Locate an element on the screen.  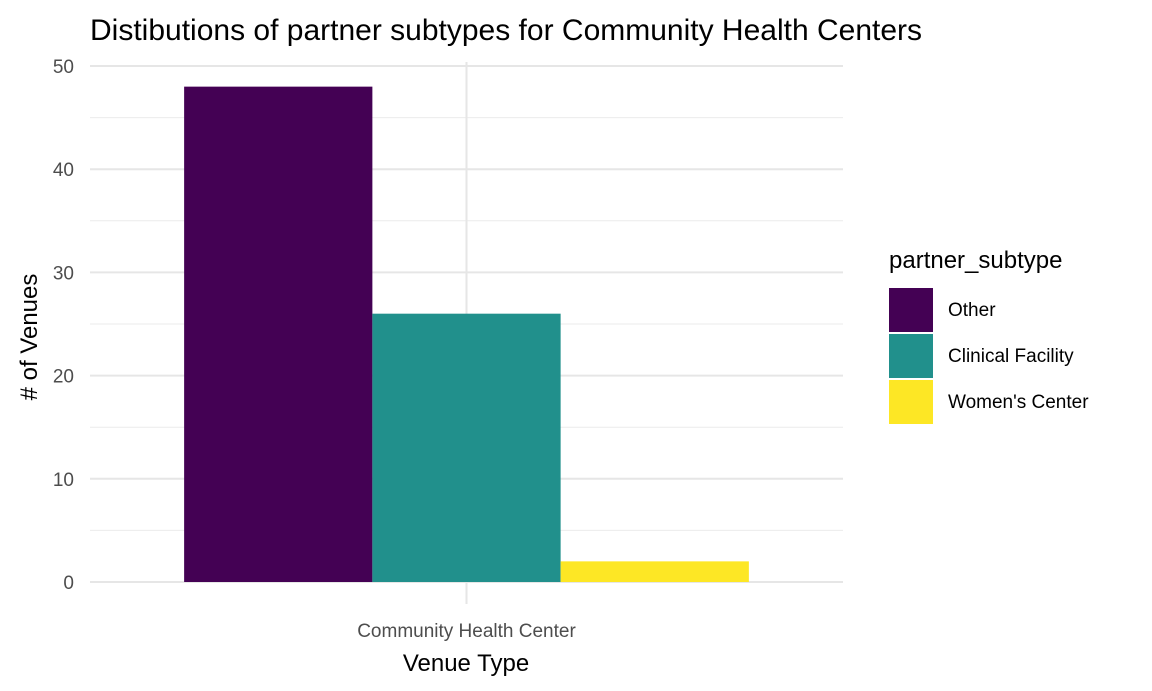
y-tick-label: 10 is located at coordinates (63, 480).